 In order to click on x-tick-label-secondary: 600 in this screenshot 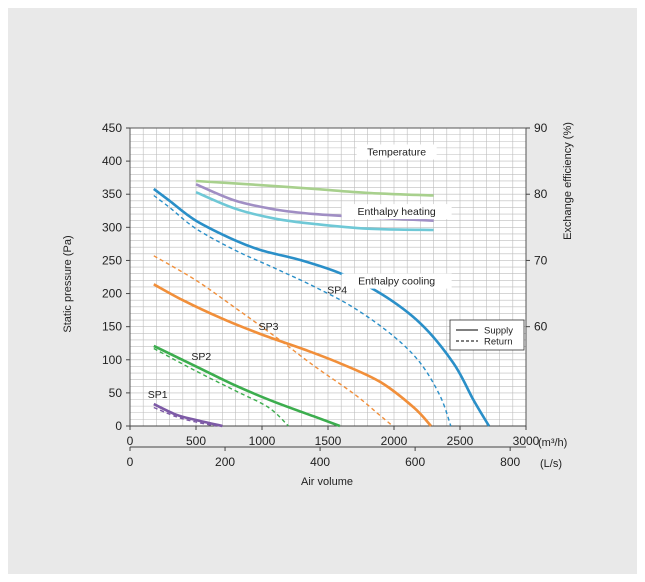, I will do `click(415, 462)`.